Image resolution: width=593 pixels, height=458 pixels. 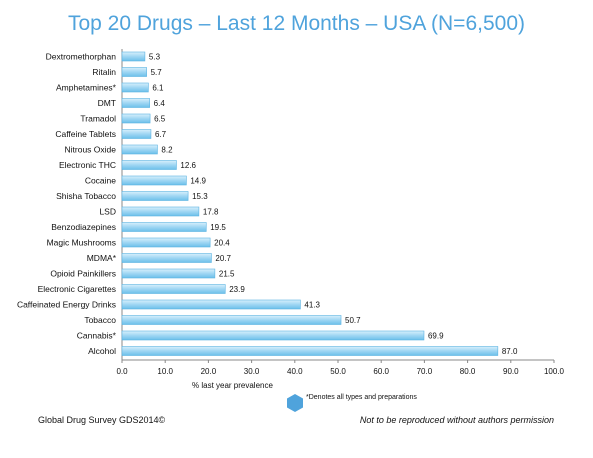 What do you see at coordinates (198, 181) in the screenshot?
I see `data-label: 14.9` at bounding box center [198, 181].